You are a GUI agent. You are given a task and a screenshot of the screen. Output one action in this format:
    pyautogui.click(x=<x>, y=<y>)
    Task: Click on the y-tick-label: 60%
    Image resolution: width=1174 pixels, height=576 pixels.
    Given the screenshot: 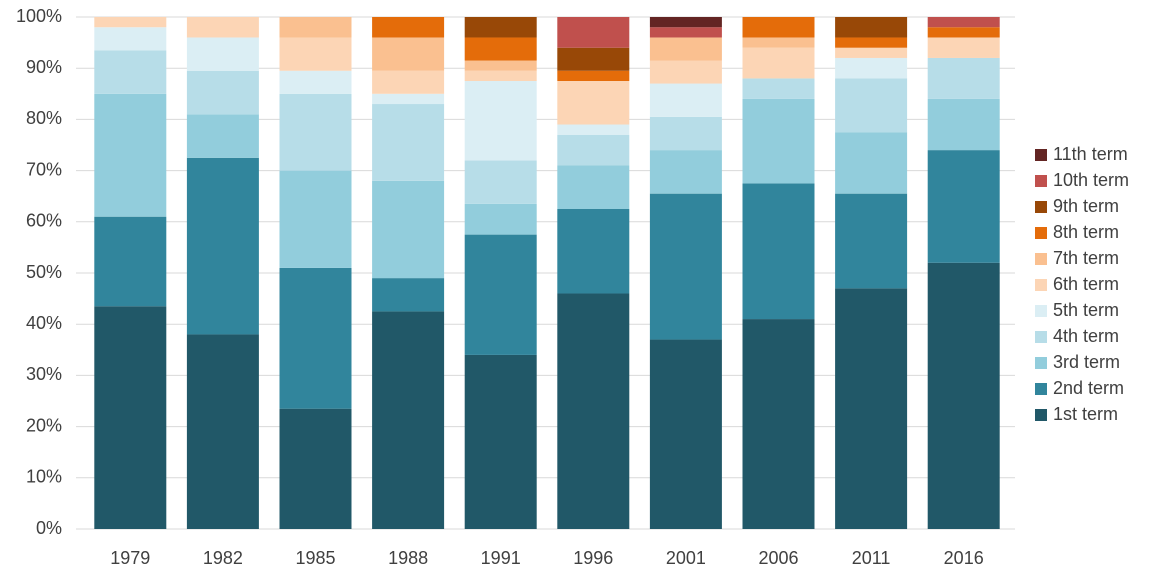 What is the action you would take?
    pyautogui.click(x=44, y=221)
    